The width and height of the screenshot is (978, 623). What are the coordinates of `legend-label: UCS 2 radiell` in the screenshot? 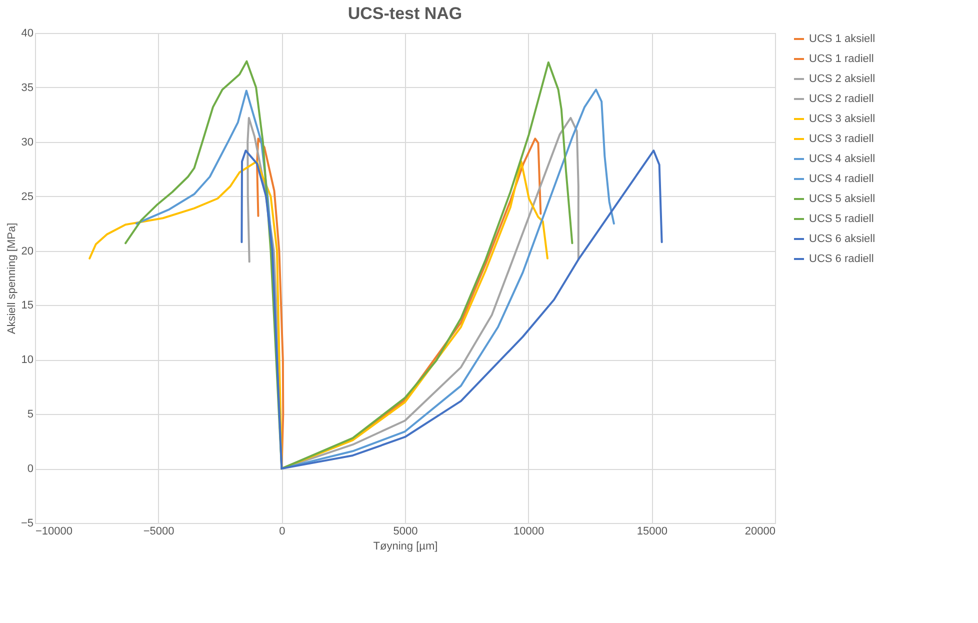 It's located at (841, 99).